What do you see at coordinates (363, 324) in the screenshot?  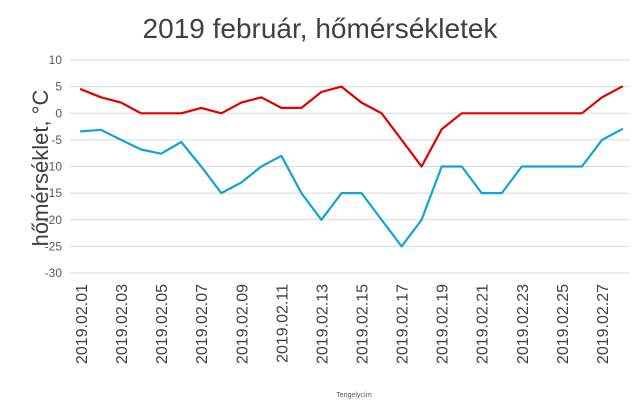 I see `x-tick-label: 2019.02.15` at bounding box center [363, 324].